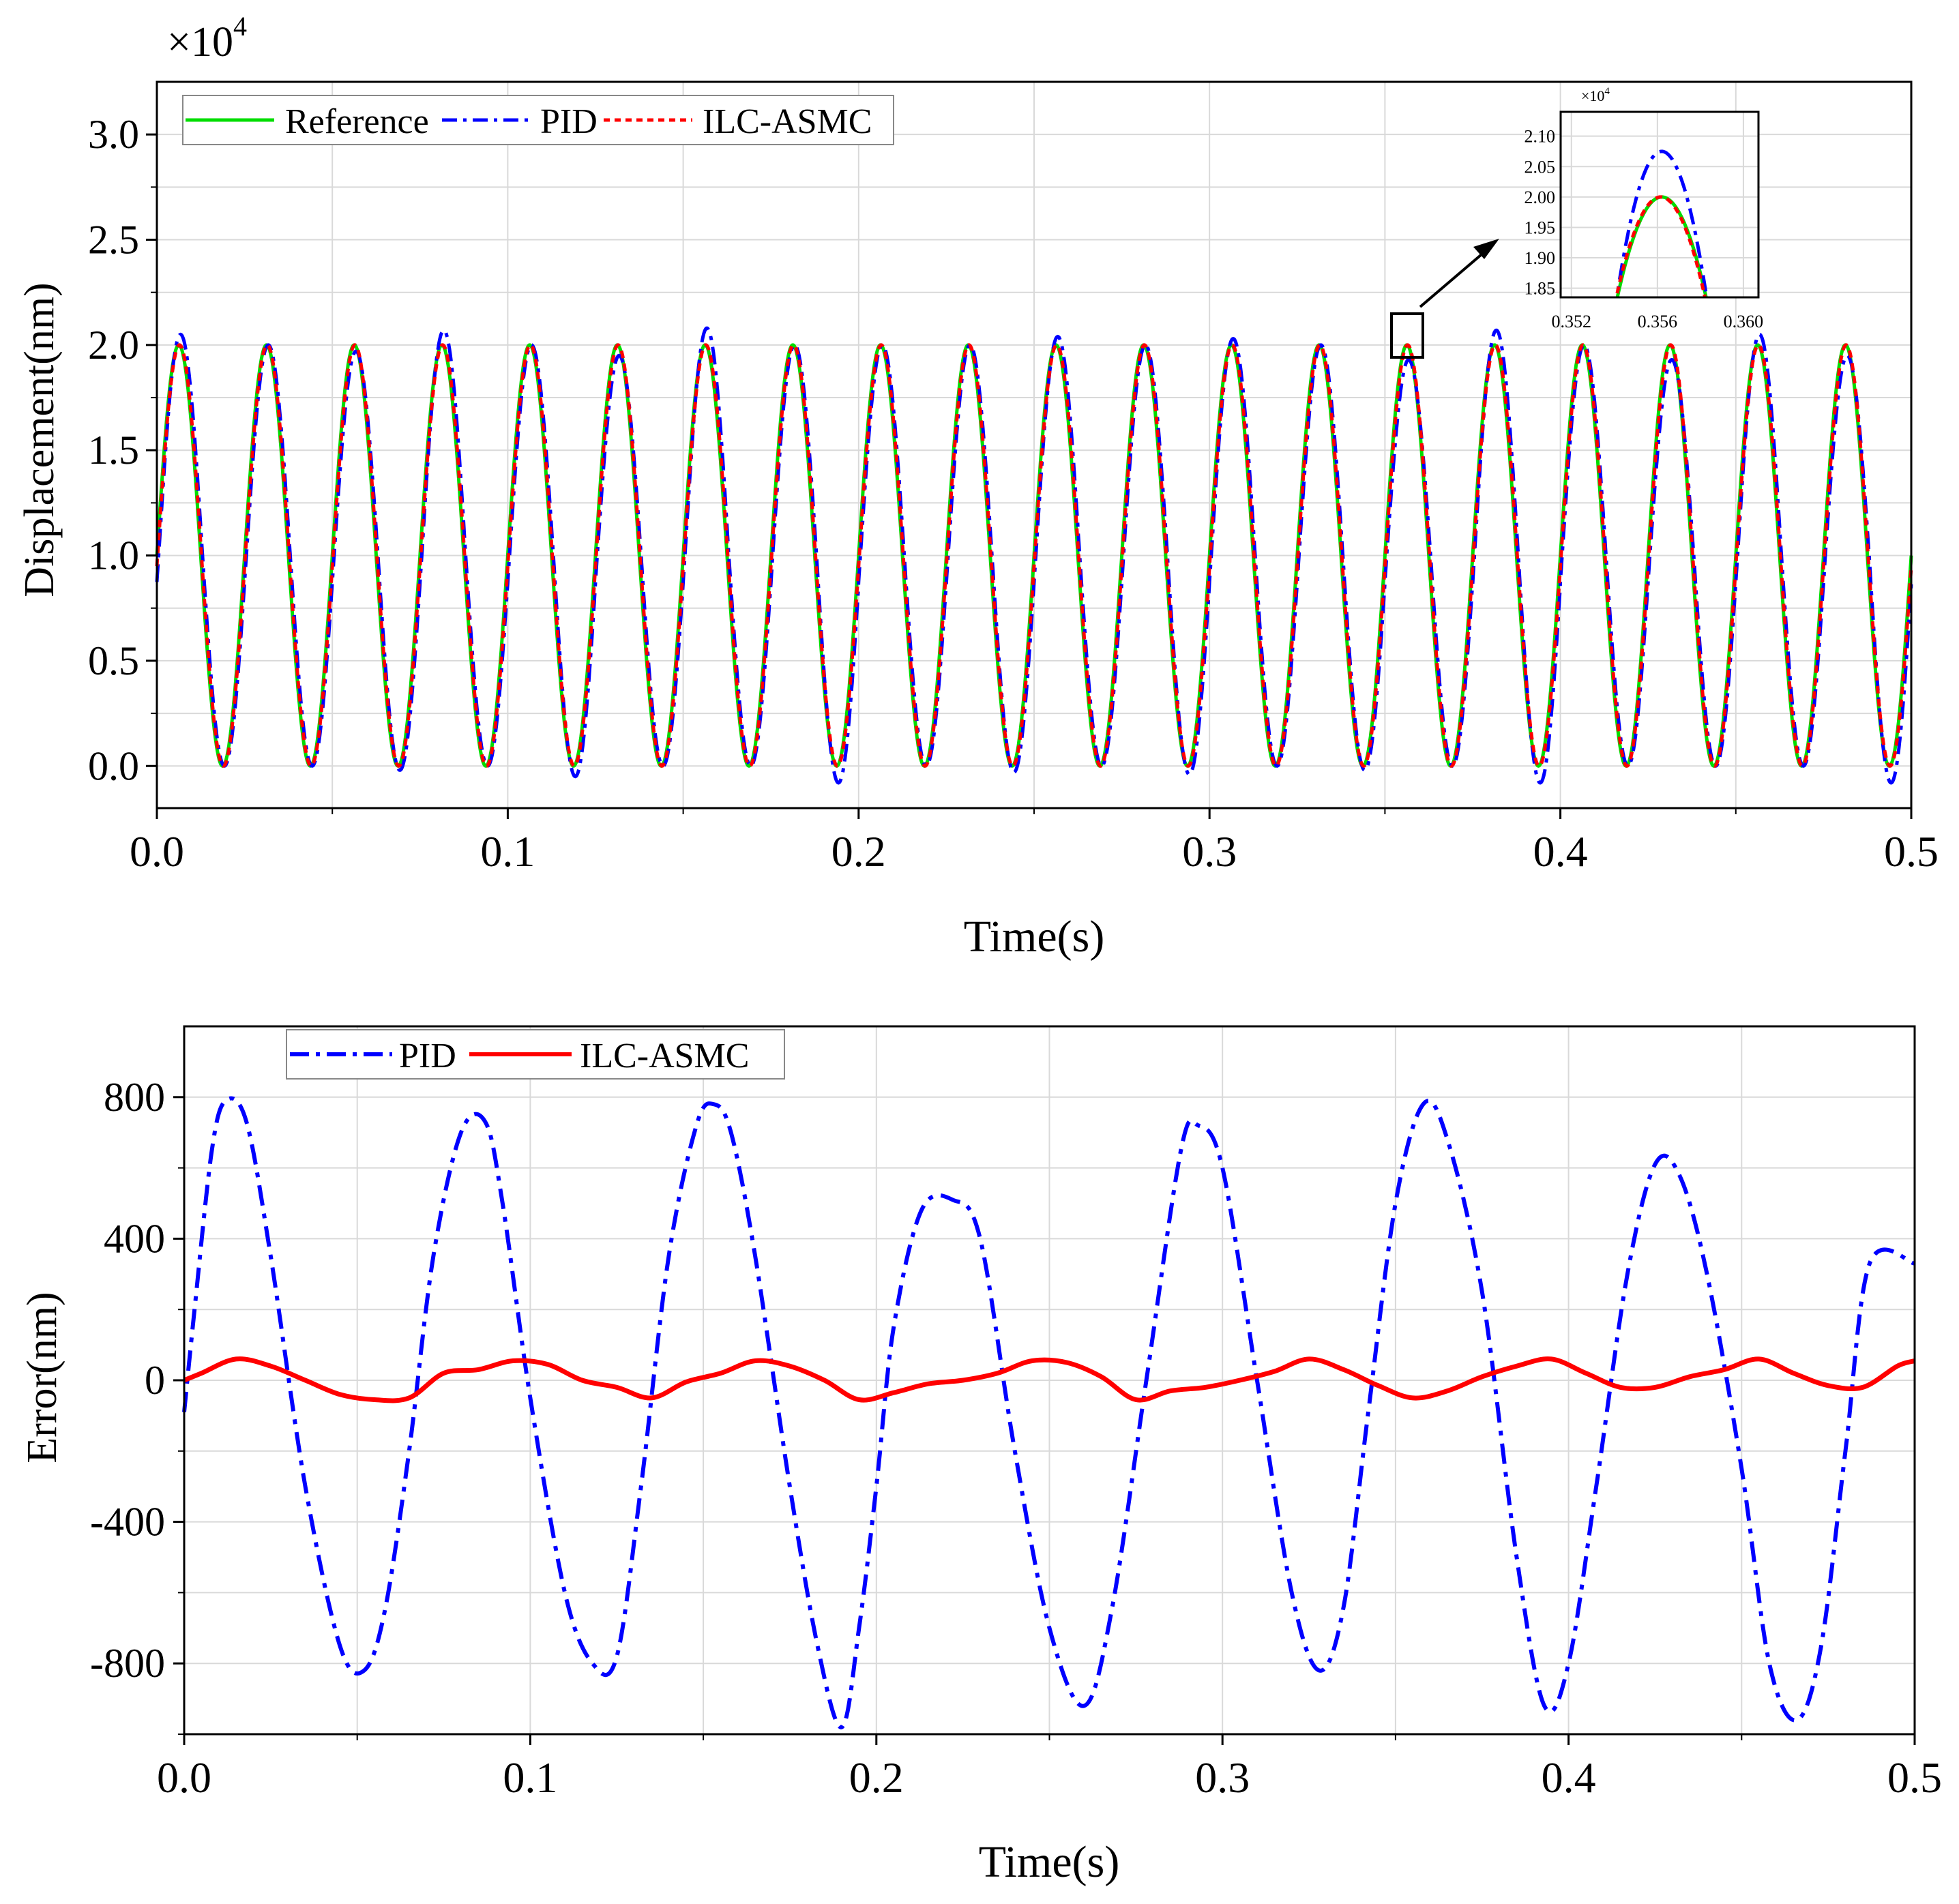 Image resolution: width=1959 pixels, height=1904 pixels. I want to click on legend-pid-label: PID, so click(569, 121).